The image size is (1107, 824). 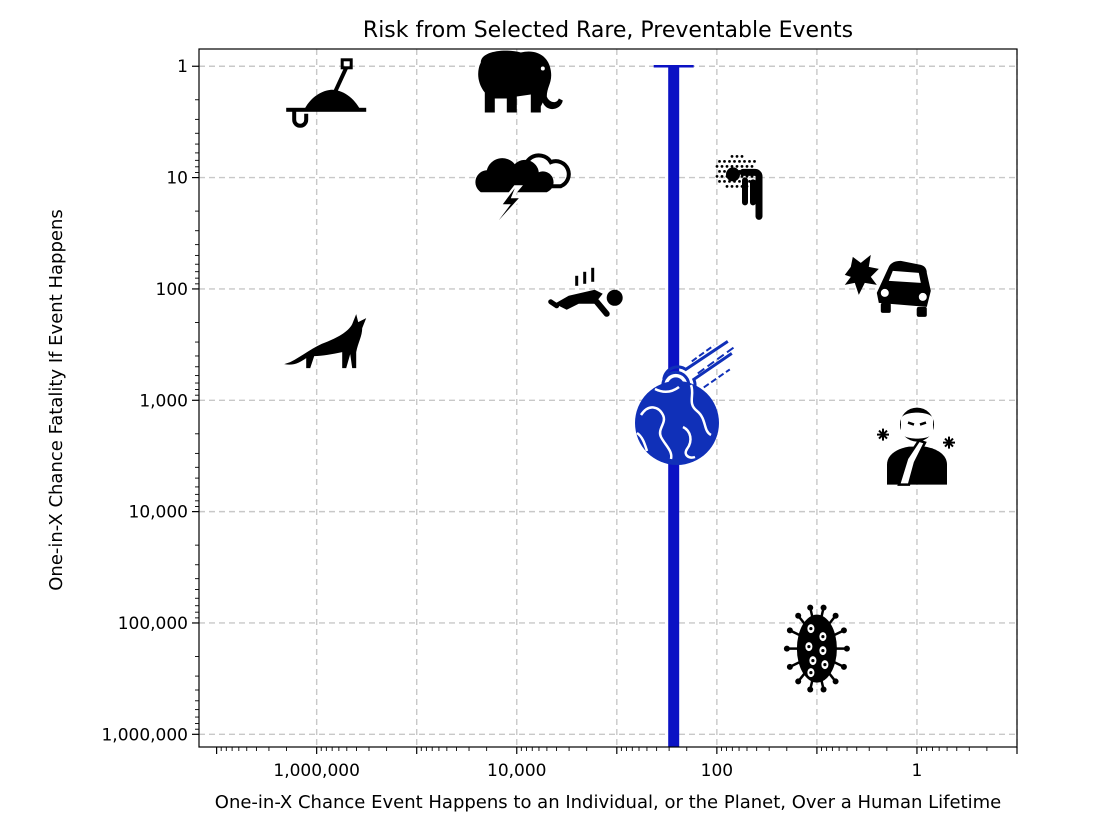 I want to click on virus-icon, so click(x=816, y=648).